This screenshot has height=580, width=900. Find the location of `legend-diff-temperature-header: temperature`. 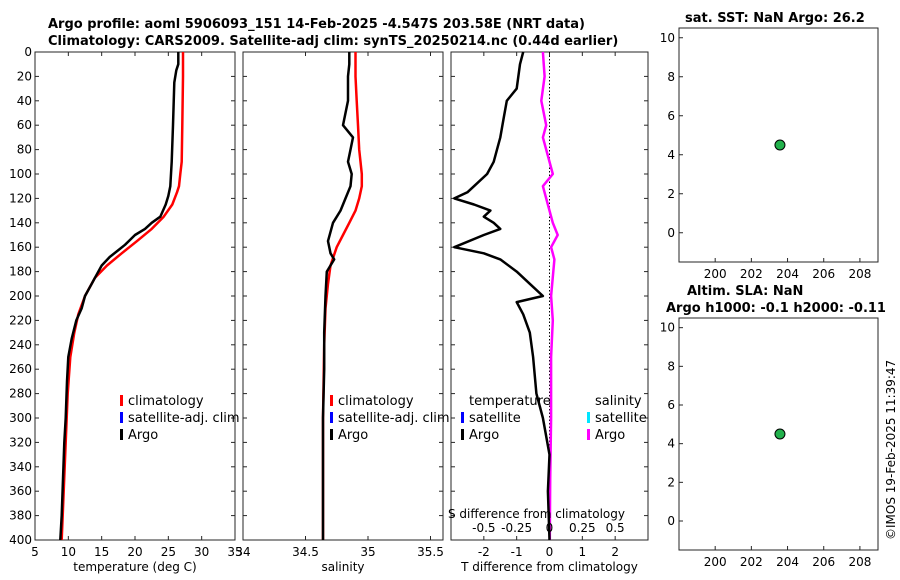

legend-diff-temperature-header: temperature is located at coordinates (510, 401).